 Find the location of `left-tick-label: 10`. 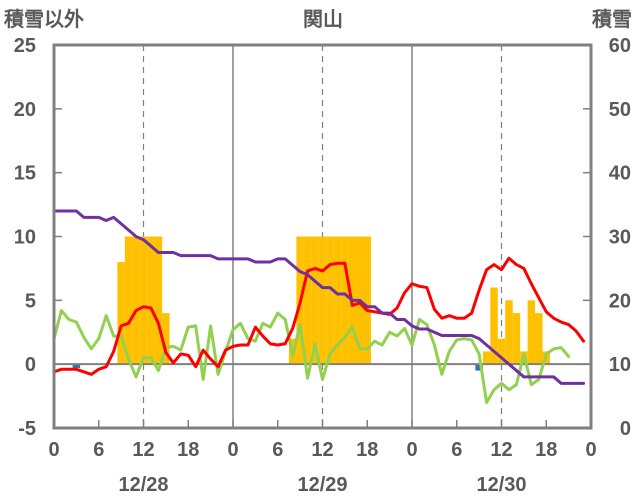

left-tick-label: 10 is located at coordinates (25, 238).